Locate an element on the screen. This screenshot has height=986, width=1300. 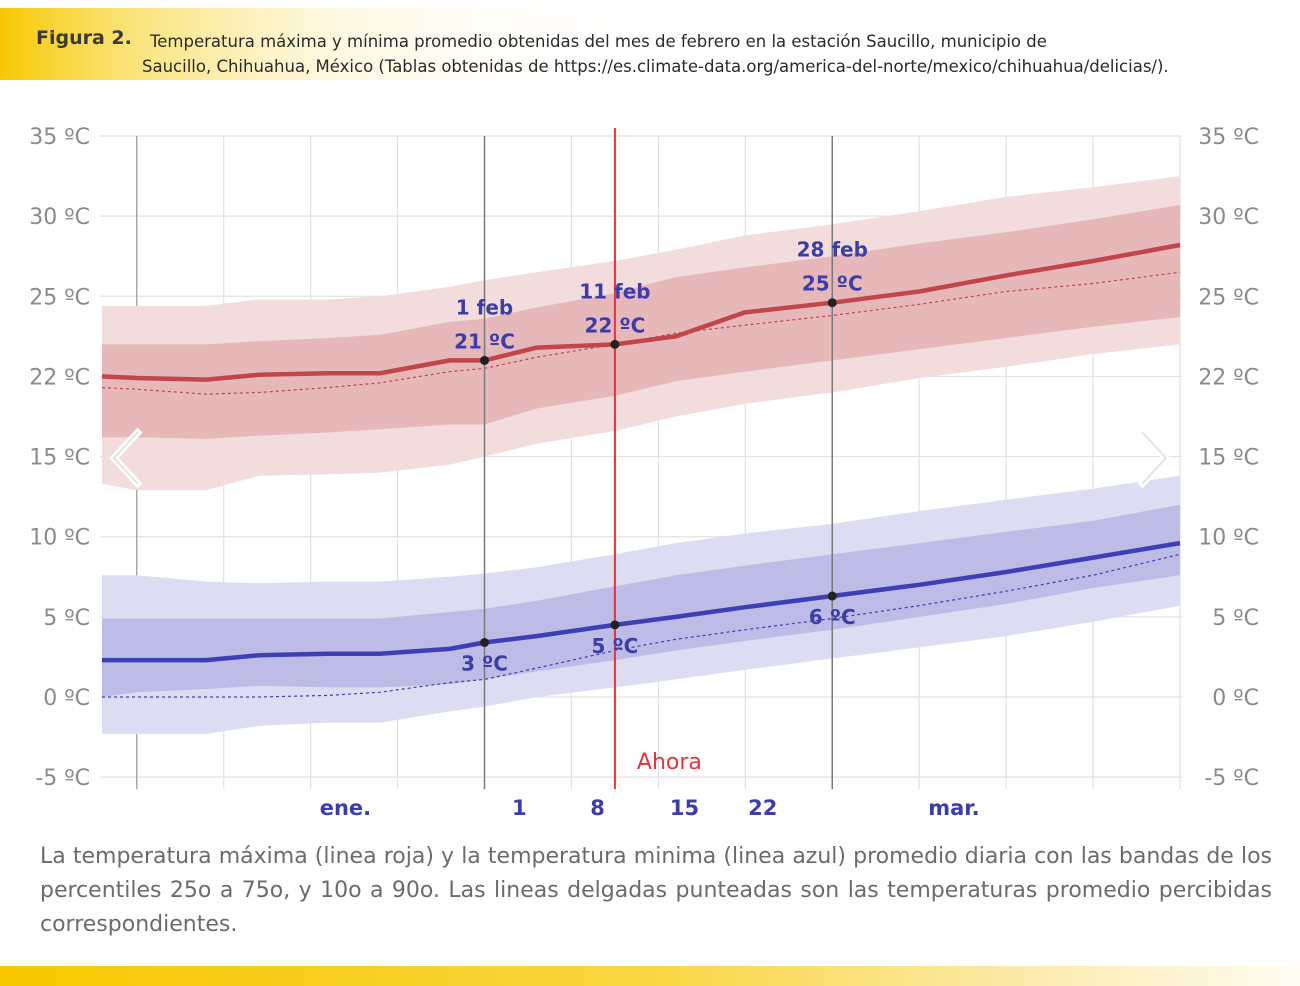
max-feels-line is located at coordinates (641, 333).